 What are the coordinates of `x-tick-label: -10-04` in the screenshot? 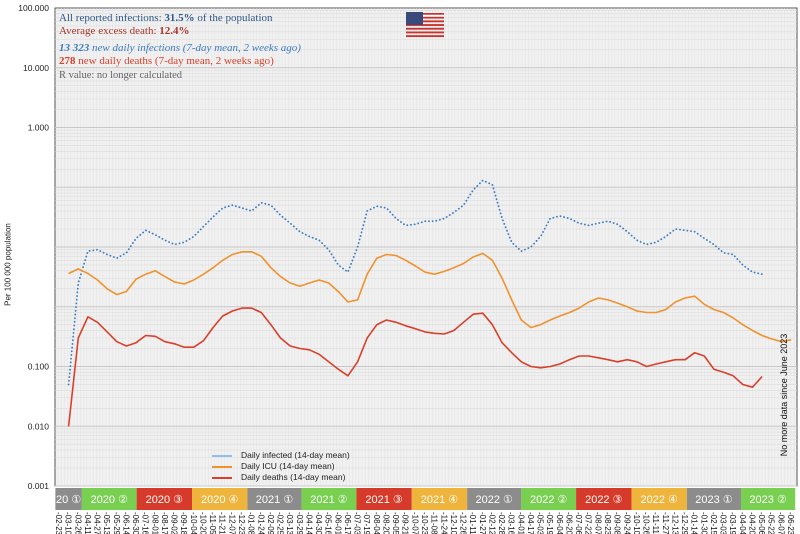 It's located at (193, 523).